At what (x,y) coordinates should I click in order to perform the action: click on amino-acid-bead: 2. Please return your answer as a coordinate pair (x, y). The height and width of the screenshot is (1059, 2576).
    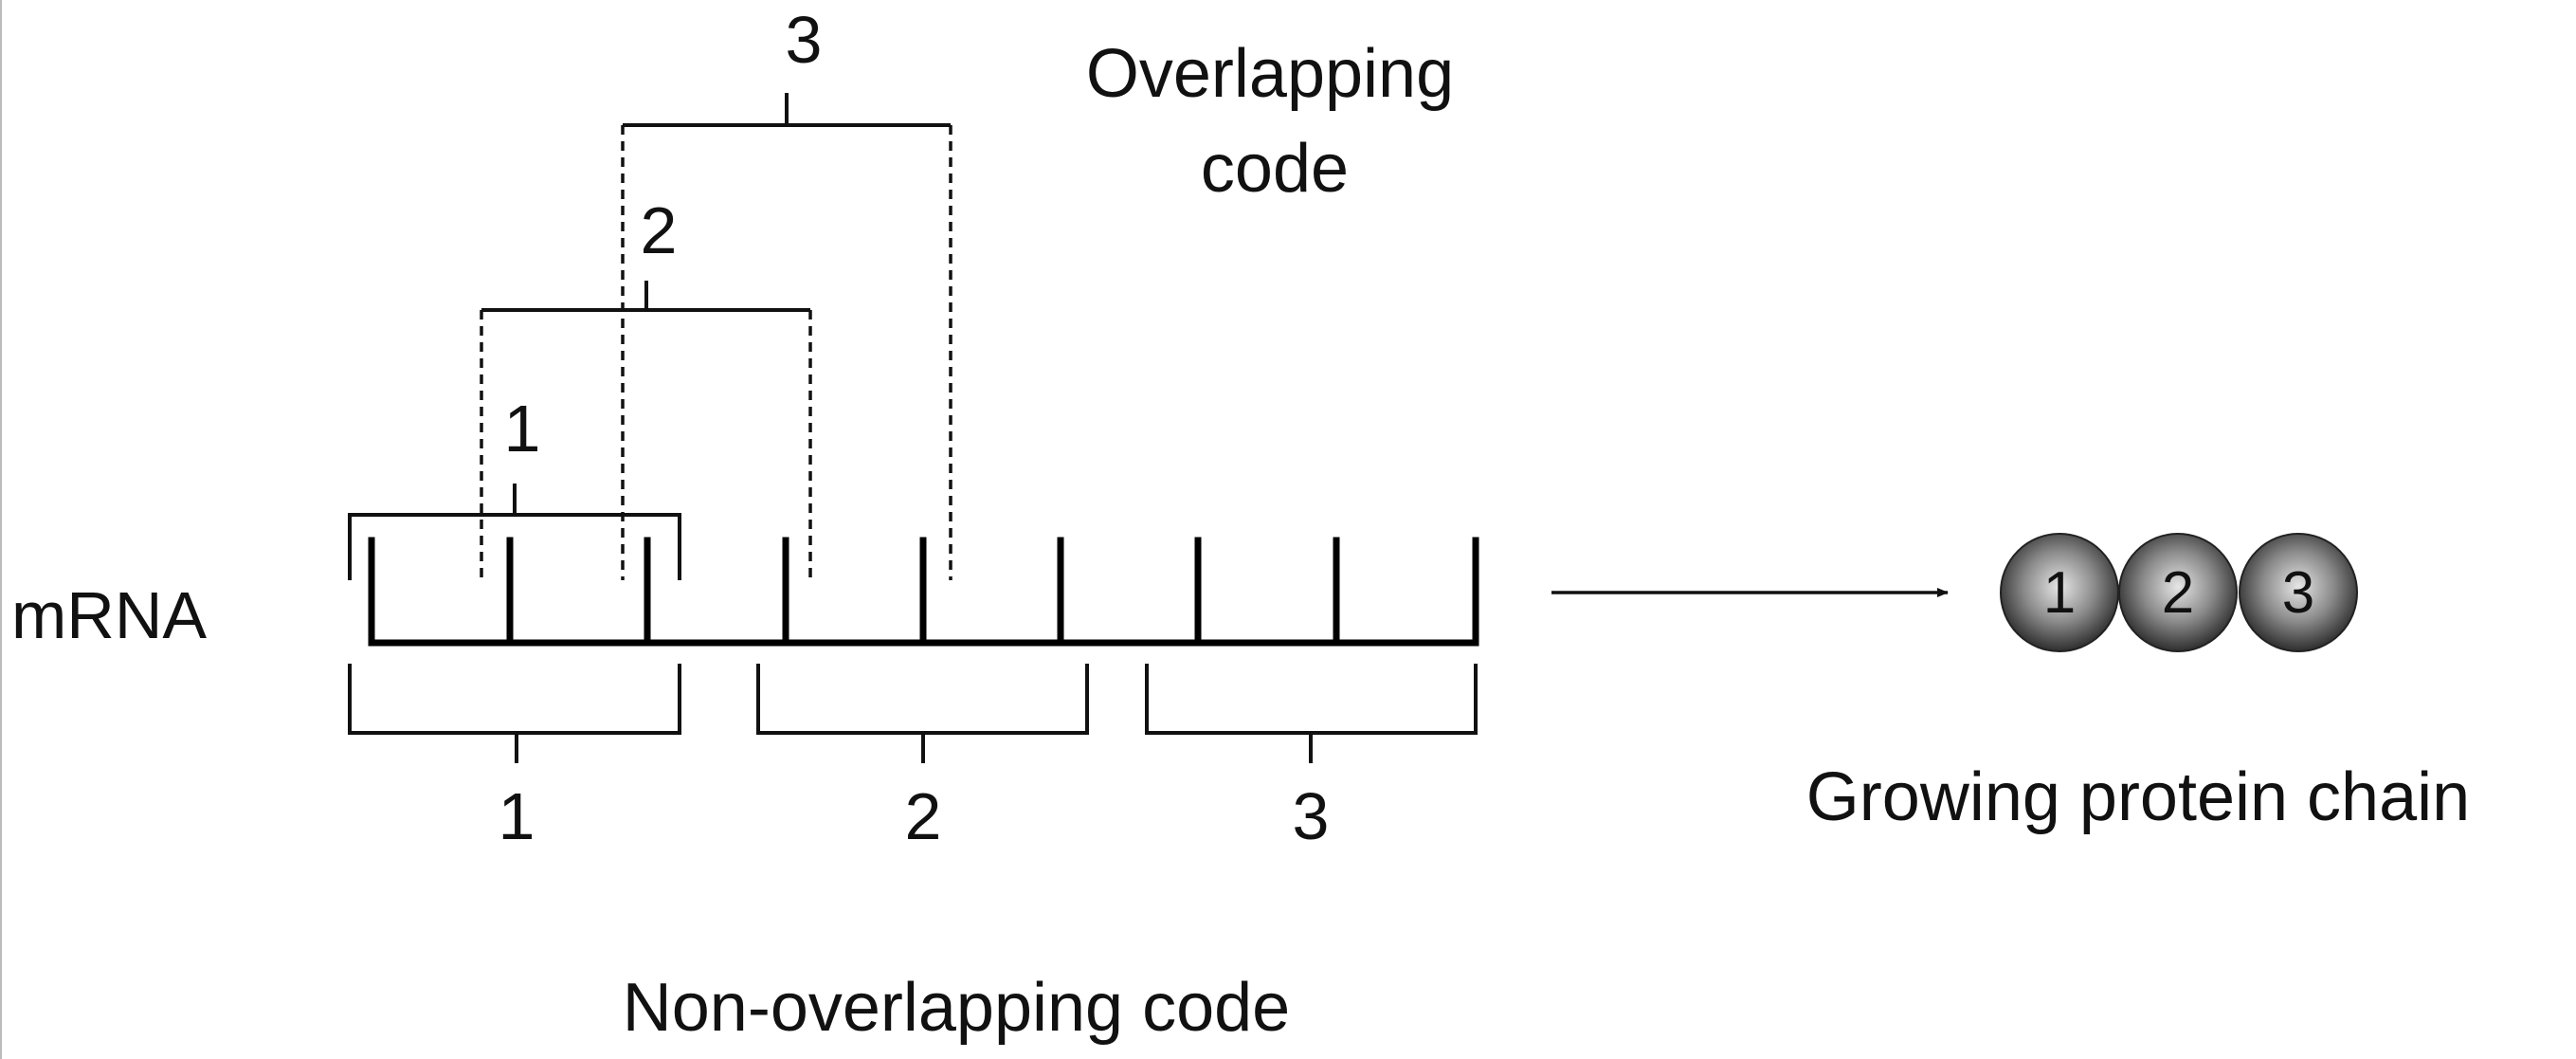
    Looking at the image, I should click on (2178, 592).